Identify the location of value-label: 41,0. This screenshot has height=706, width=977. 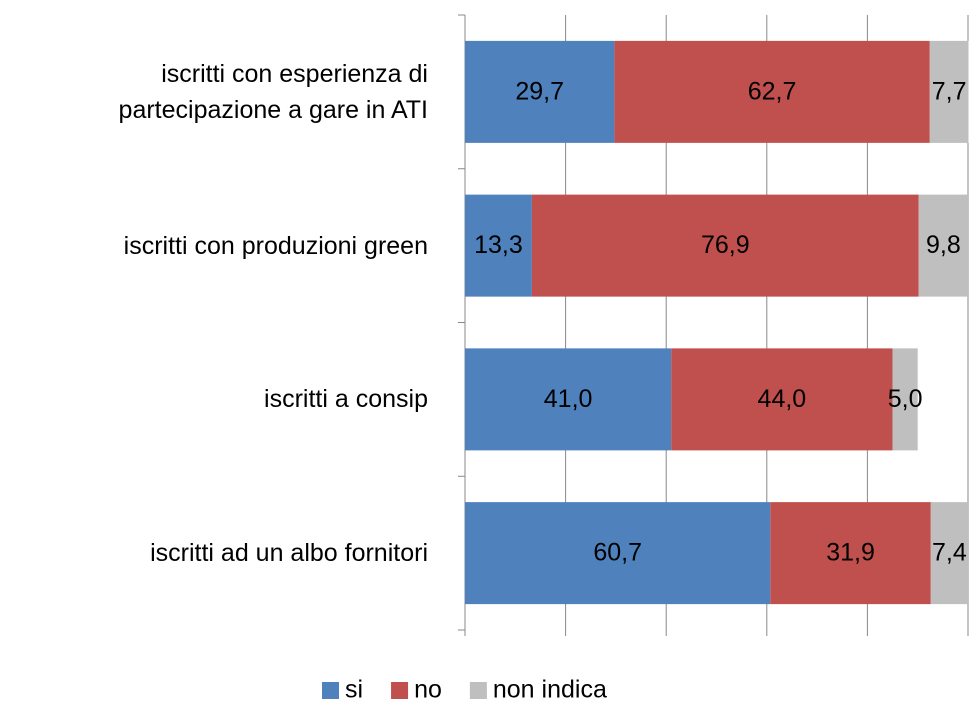
(568, 399).